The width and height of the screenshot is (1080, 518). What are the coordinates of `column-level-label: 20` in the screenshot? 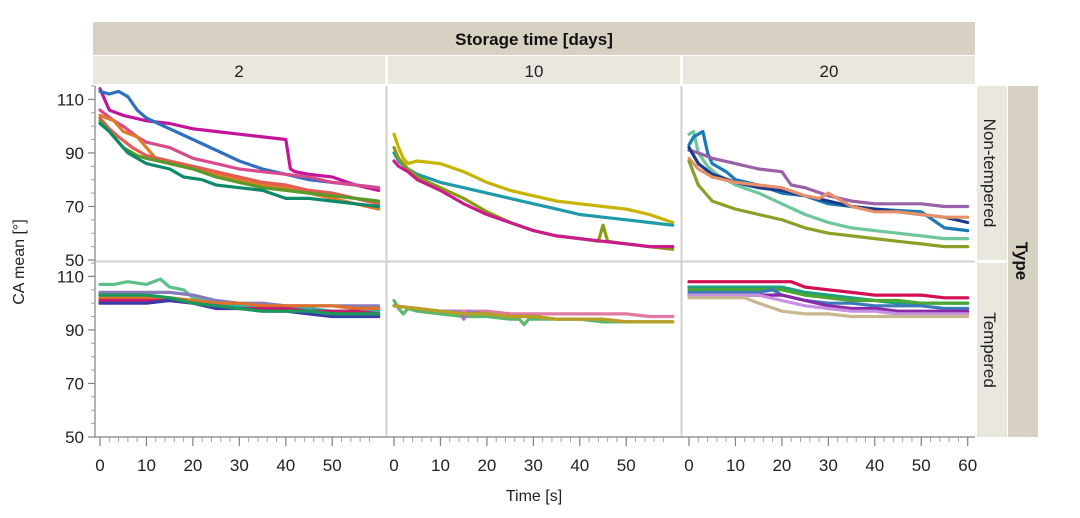 It's located at (829, 71).